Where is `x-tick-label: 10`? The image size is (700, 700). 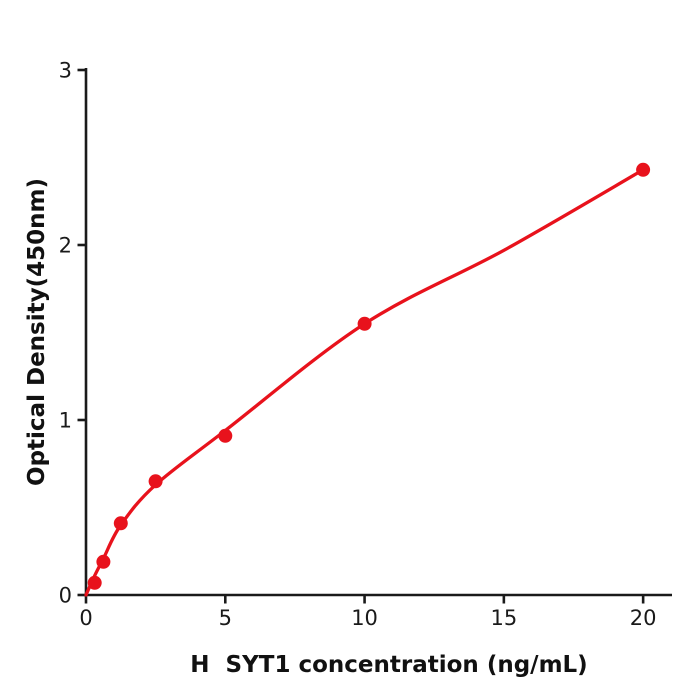
x-tick-label: 10 is located at coordinates (364, 618).